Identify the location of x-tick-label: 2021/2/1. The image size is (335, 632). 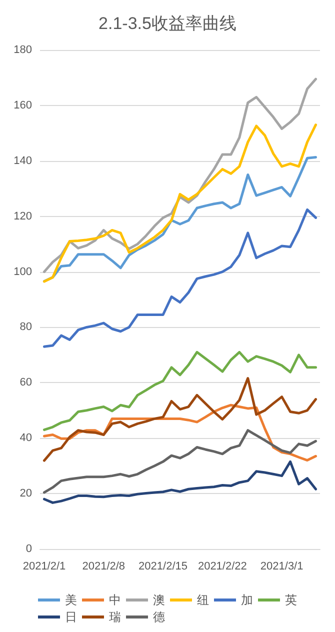
(44, 566).